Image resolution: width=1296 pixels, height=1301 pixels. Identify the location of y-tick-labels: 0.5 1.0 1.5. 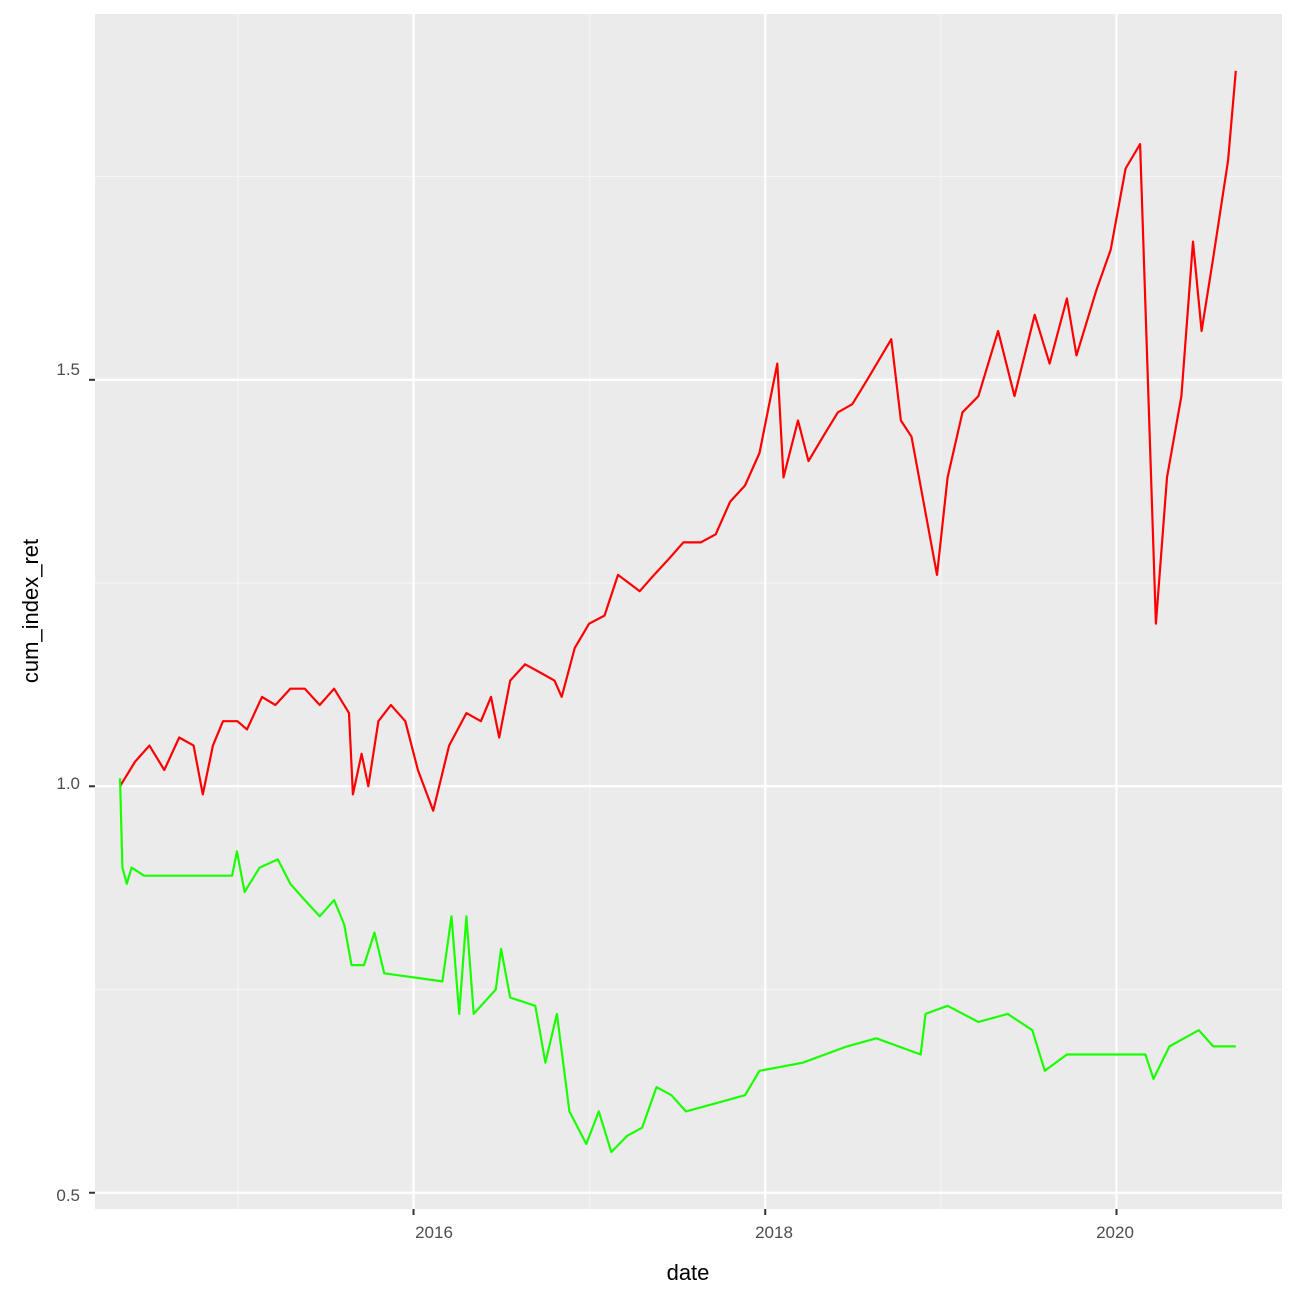
(68, 782).